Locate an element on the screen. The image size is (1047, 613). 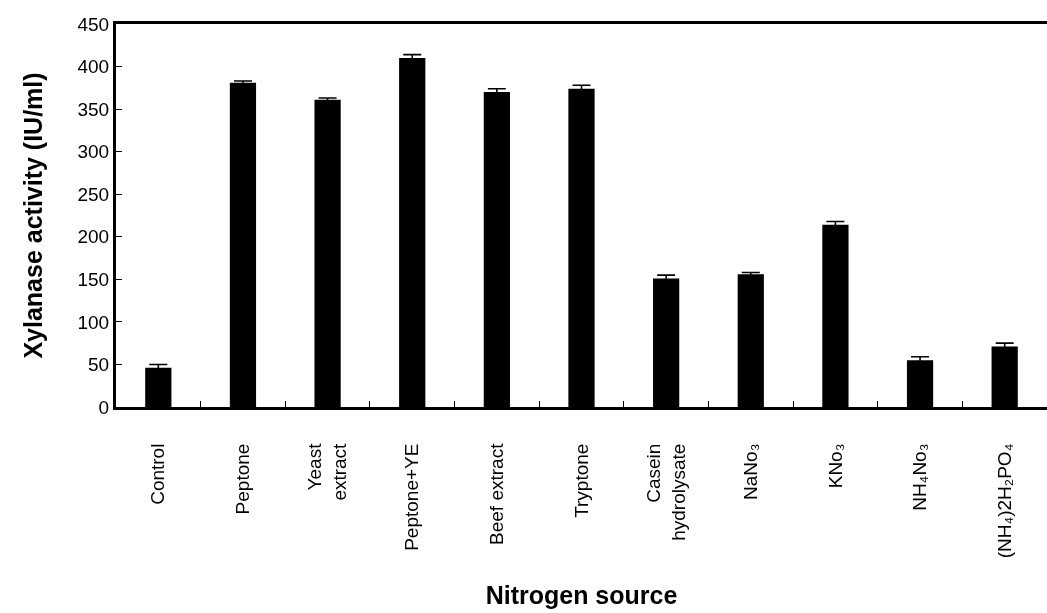
x-tick-label: Control is located at coordinates (158, 474).